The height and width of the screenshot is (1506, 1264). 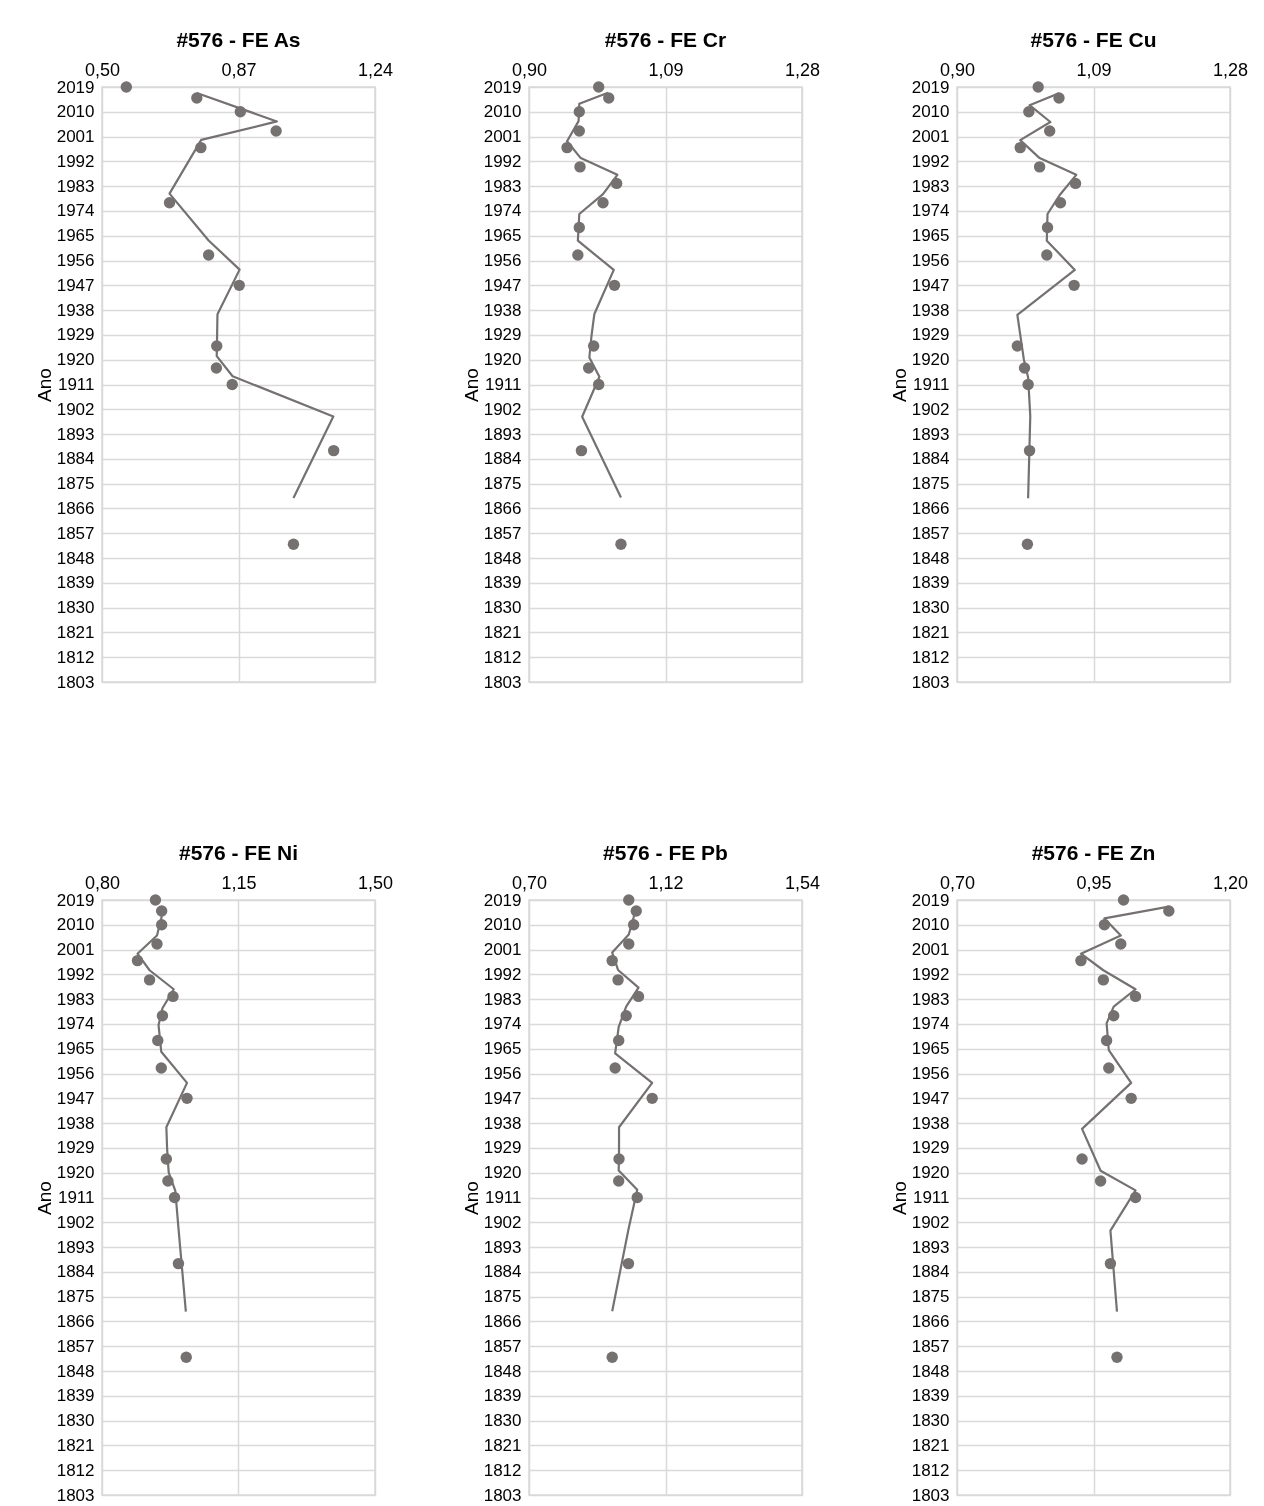 I want to click on x-tick-label: 0,95, so click(x=1094, y=882).